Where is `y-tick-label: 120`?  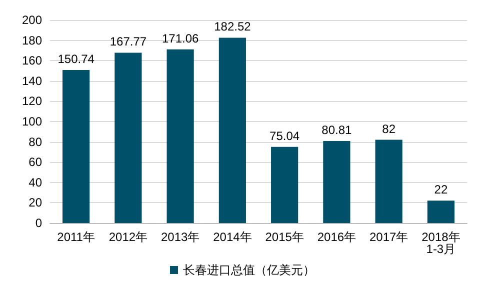
y-tick-label: 120 is located at coordinates (32, 101).